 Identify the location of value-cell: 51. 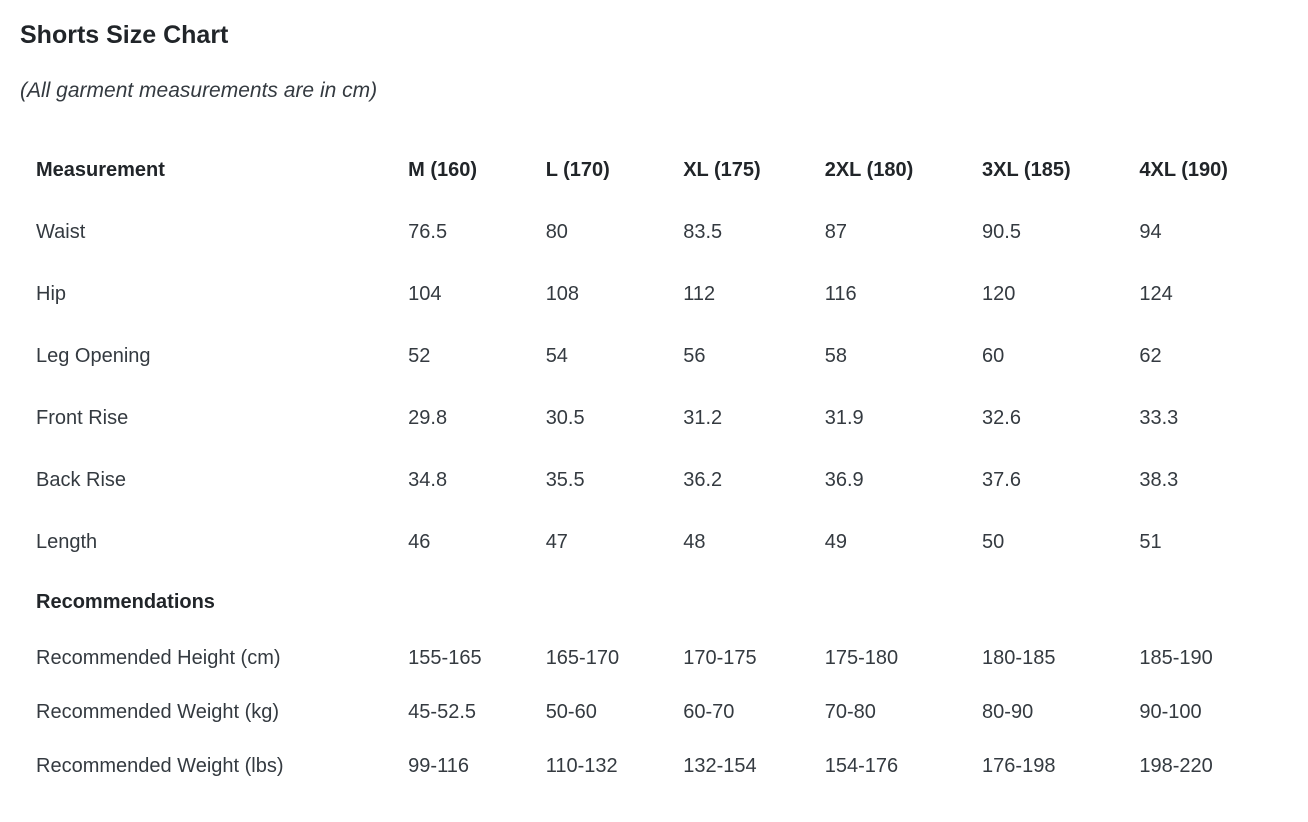
(1150, 542).